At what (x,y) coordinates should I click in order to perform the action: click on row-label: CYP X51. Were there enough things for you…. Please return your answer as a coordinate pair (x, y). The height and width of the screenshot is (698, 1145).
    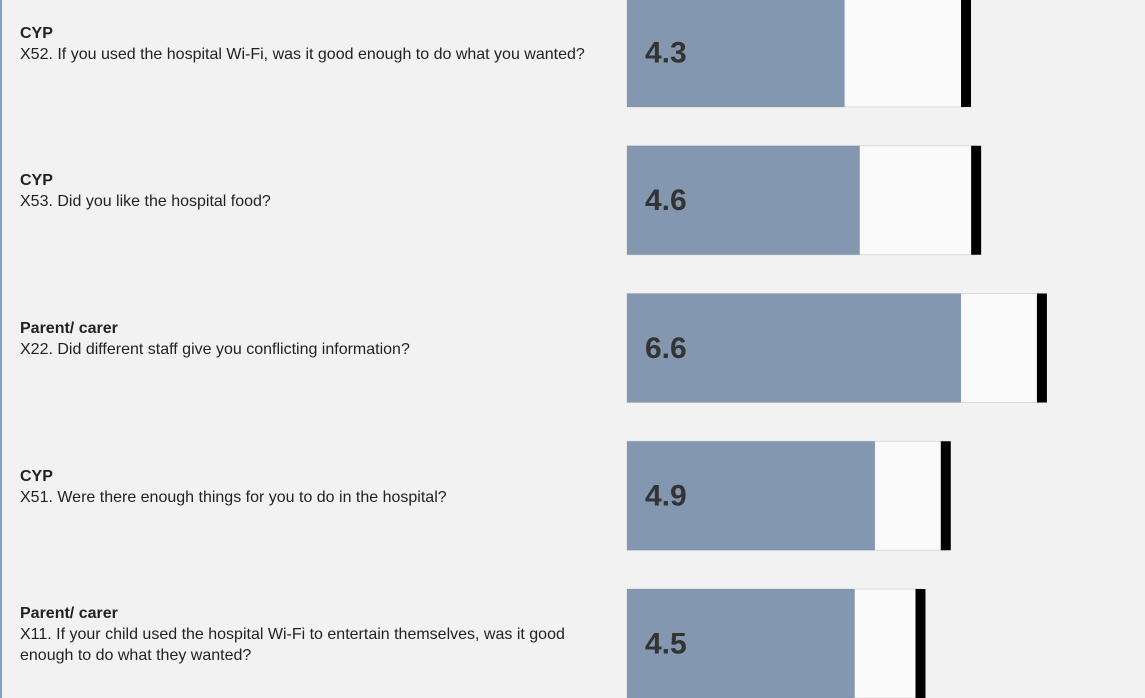
    Looking at the image, I should click on (315, 486).